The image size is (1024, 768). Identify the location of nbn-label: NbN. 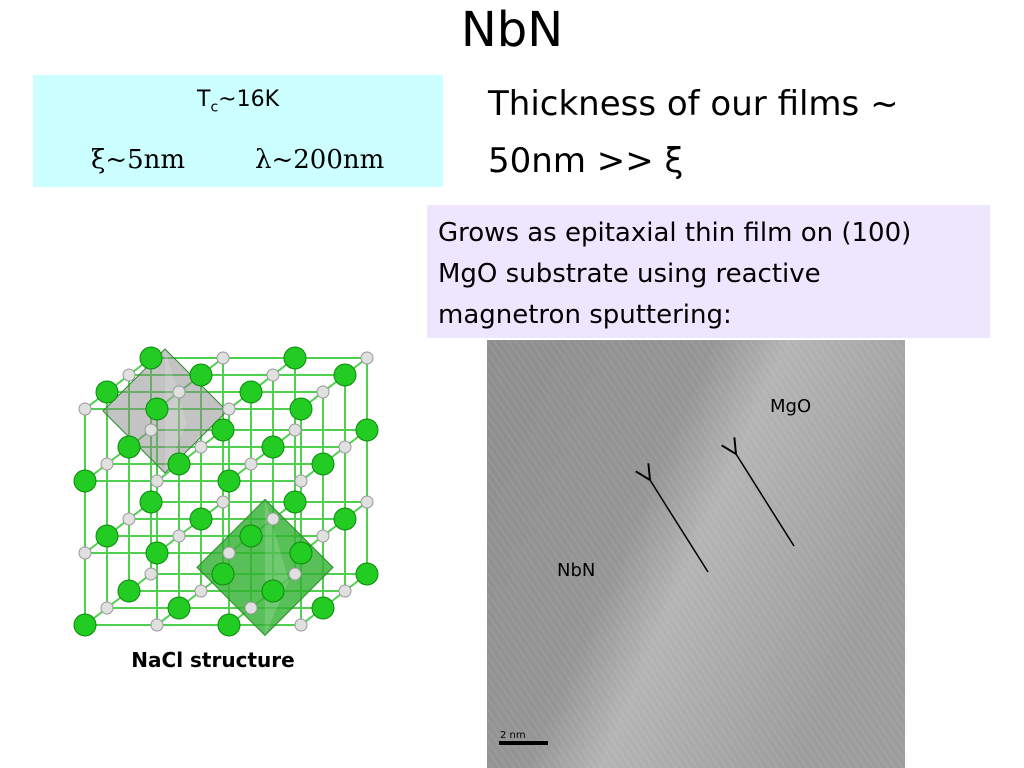
(576, 570).